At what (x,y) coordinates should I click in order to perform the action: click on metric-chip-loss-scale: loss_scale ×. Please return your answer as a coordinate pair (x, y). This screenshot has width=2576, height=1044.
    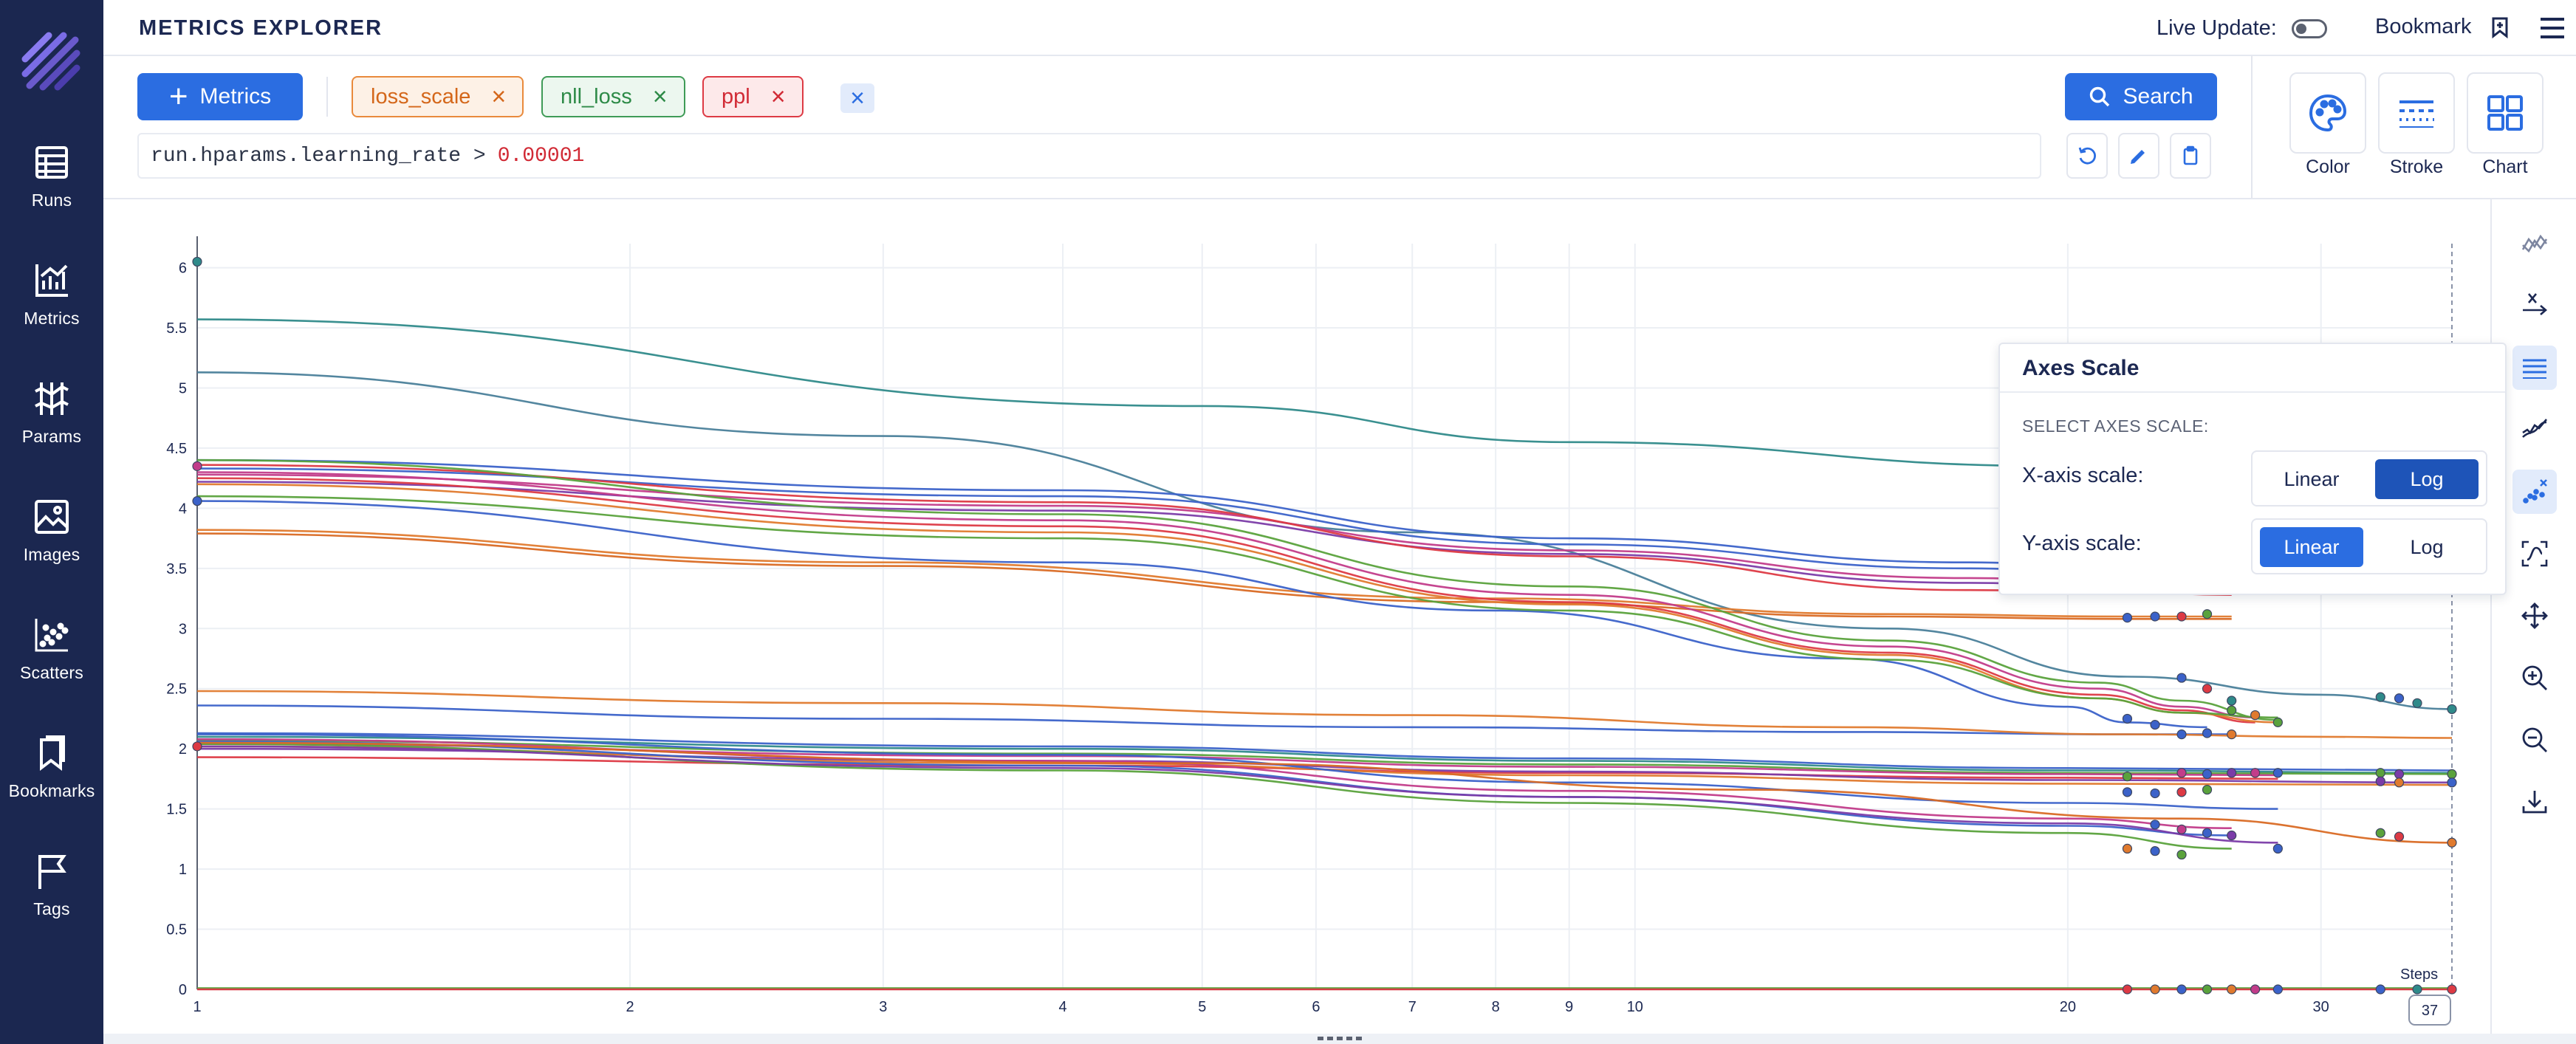
    Looking at the image, I should click on (438, 96).